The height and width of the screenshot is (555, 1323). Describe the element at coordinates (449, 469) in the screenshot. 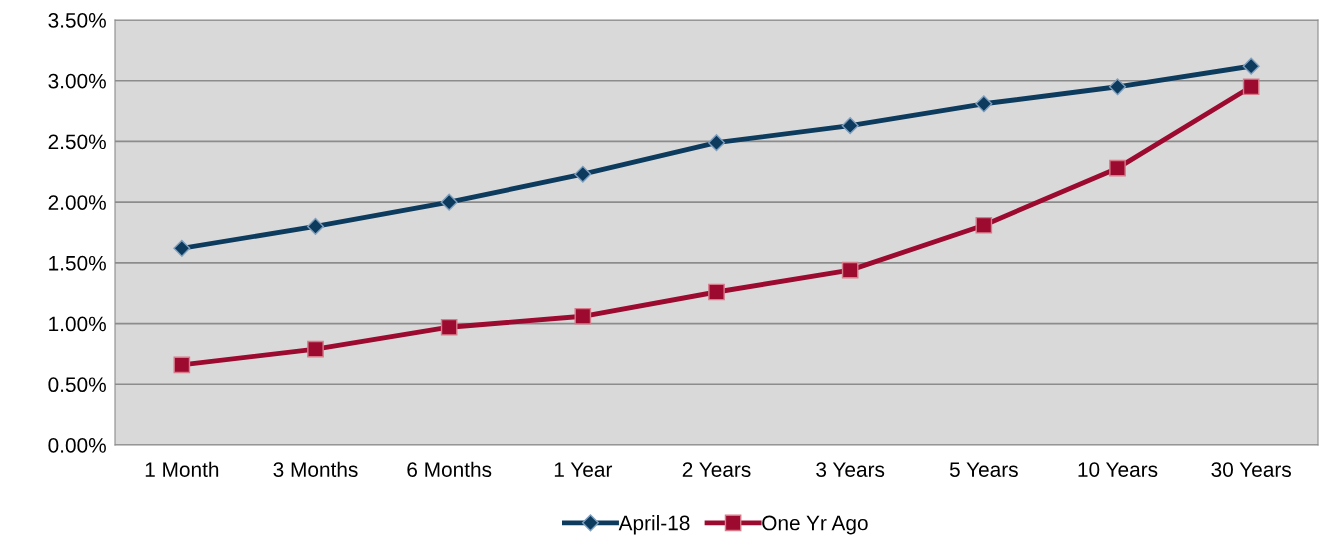

I see `x-tick-label: 6 Months` at that location.